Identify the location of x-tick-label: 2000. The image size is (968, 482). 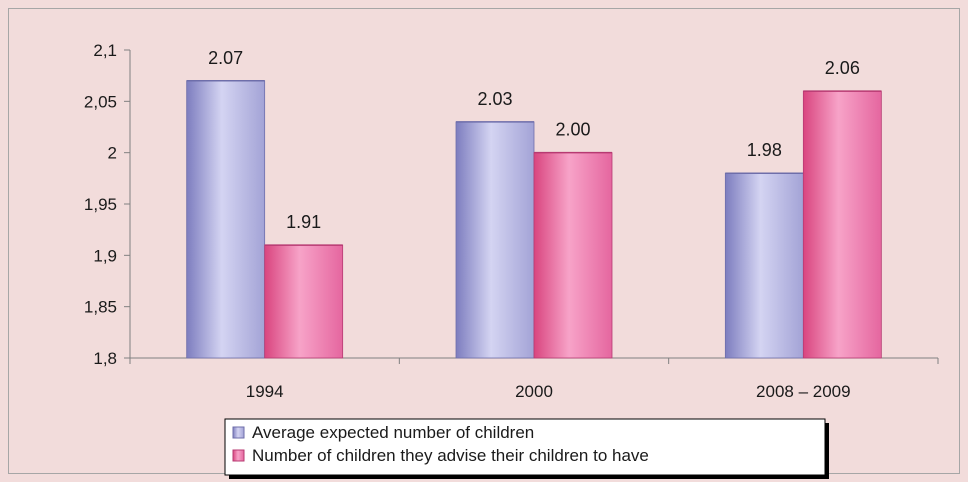
(534, 391).